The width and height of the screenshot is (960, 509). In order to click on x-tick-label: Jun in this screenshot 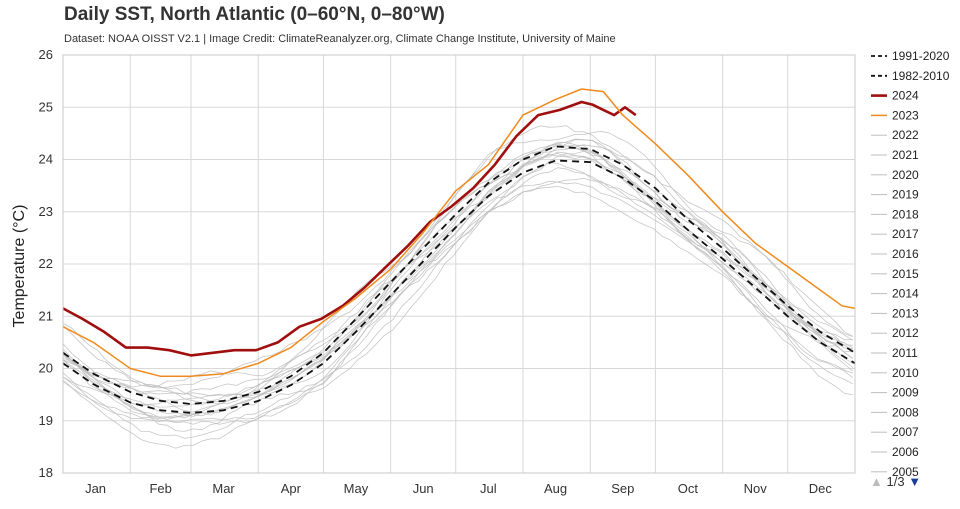, I will do `click(423, 488)`.